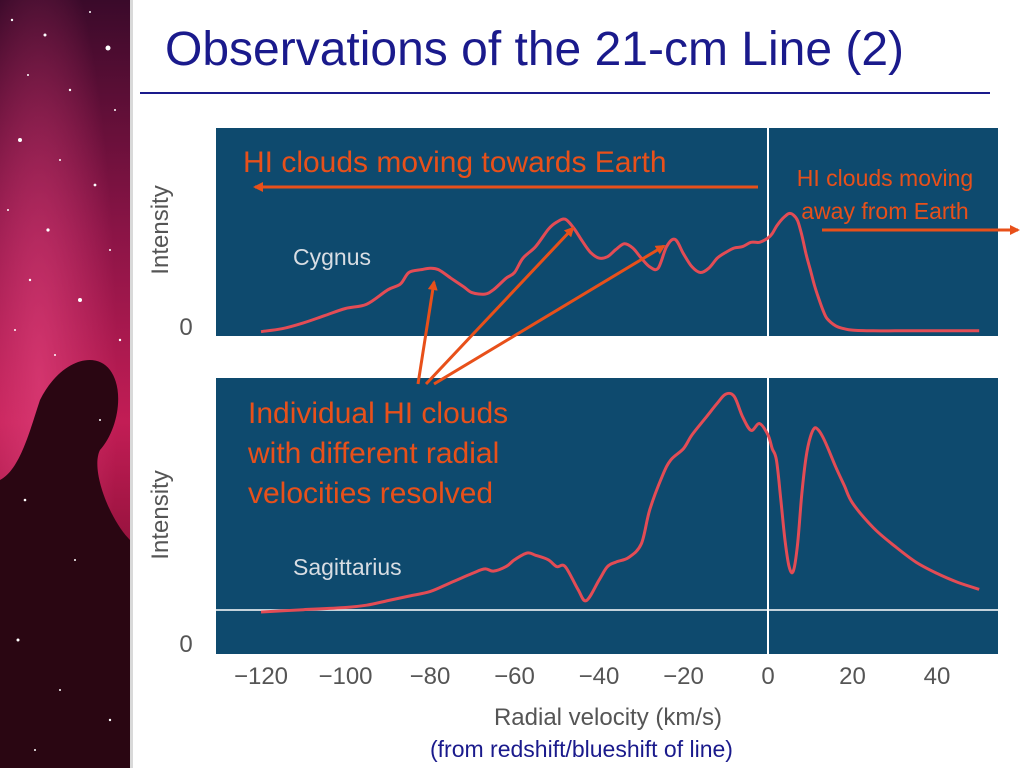  I want to click on x-tick-label: −60, so click(514, 676).